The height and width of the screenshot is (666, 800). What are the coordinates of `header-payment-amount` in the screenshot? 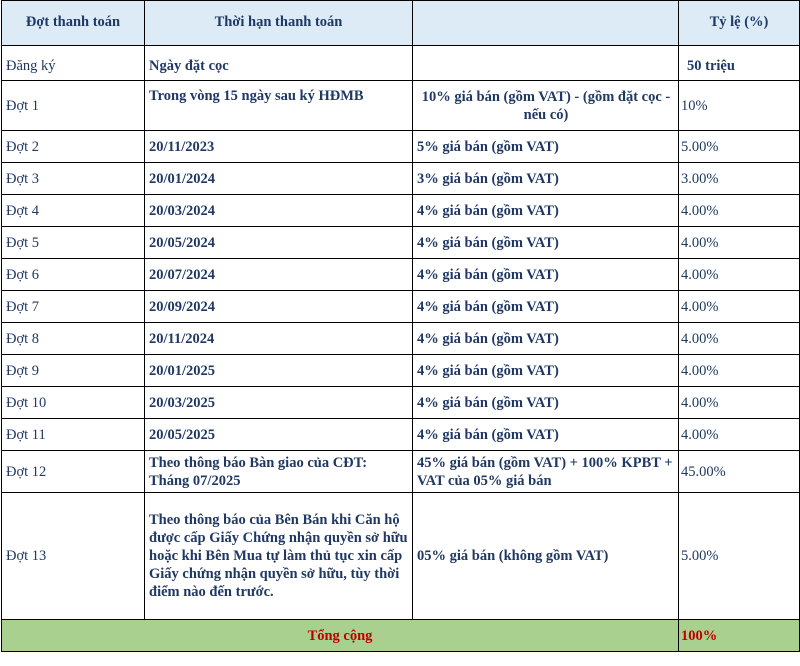 It's located at (545, 23).